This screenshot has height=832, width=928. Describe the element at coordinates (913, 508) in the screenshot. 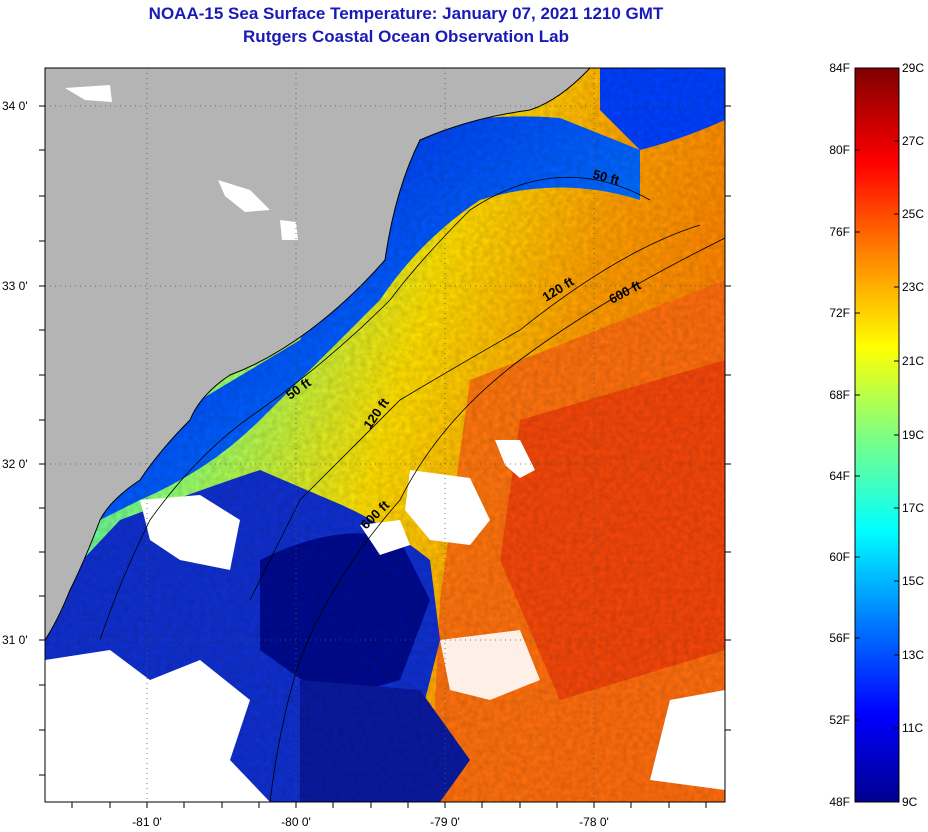

I see `colorbar-celsius-label: 17C` at that location.